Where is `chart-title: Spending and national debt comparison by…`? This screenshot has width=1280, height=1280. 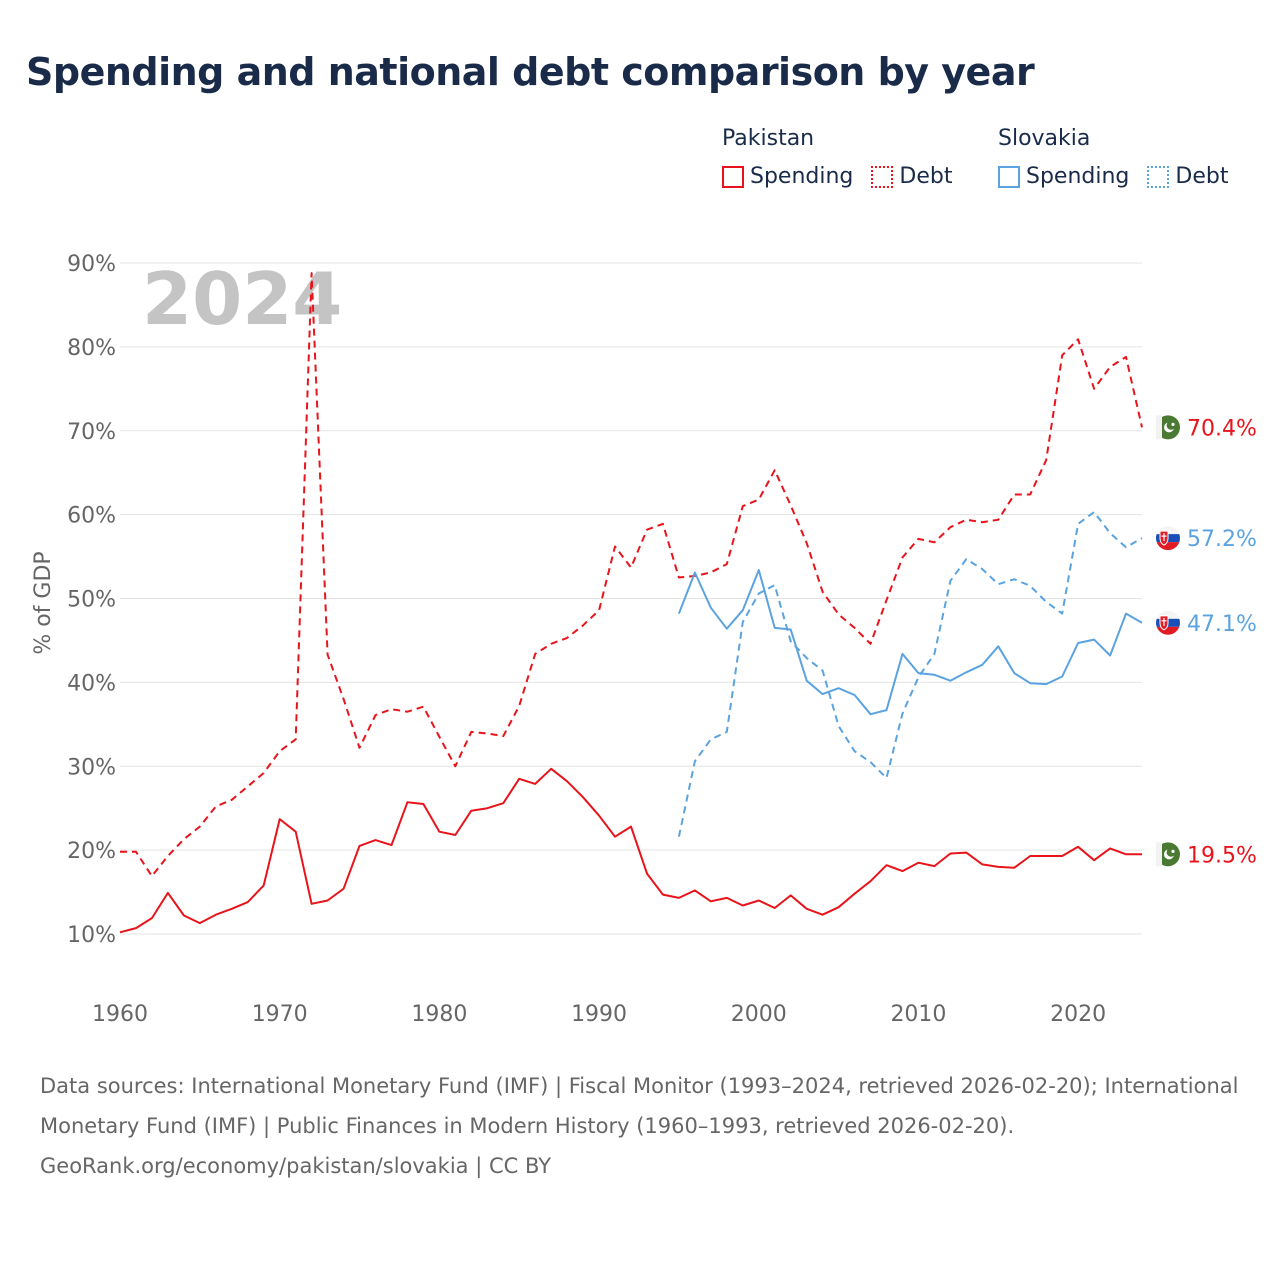 chart-title: Spending and national debt comparison by… is located at coordinates (530, 72).